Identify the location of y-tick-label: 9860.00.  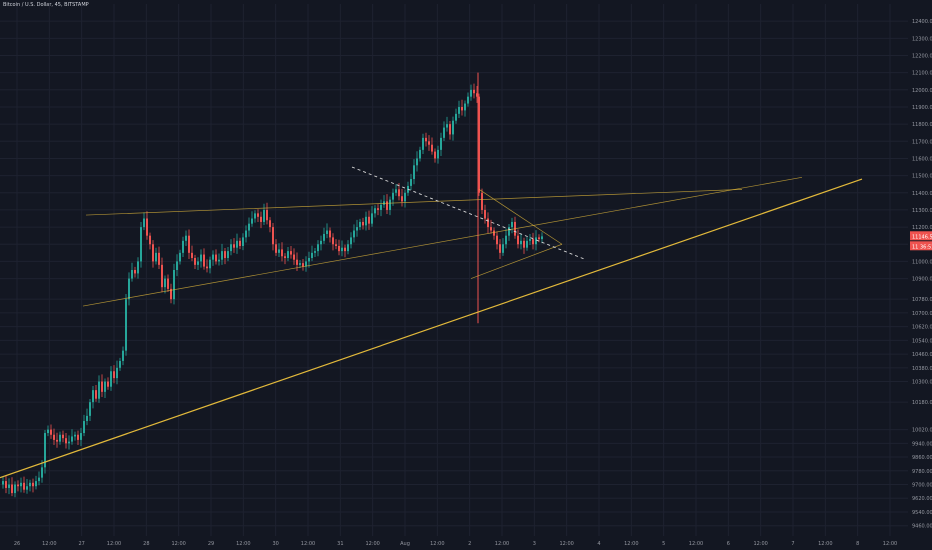
(922, 458).